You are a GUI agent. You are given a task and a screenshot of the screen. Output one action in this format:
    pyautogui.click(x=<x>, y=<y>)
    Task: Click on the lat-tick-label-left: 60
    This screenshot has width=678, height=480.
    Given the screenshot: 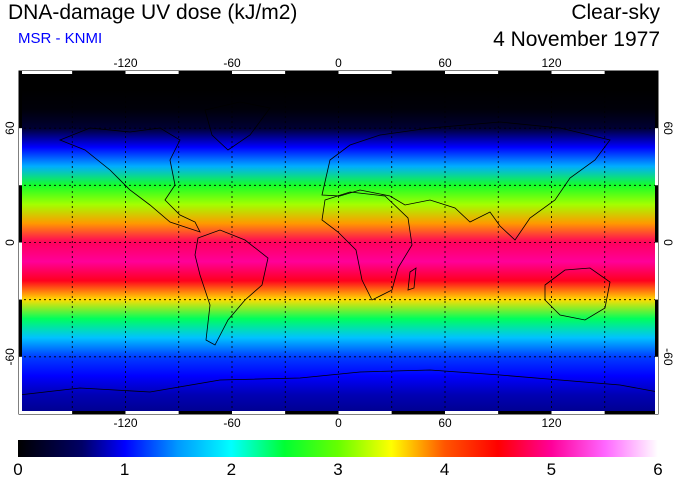 What is the action you would take?
    pyautogui.click(x=10, y=128)
    